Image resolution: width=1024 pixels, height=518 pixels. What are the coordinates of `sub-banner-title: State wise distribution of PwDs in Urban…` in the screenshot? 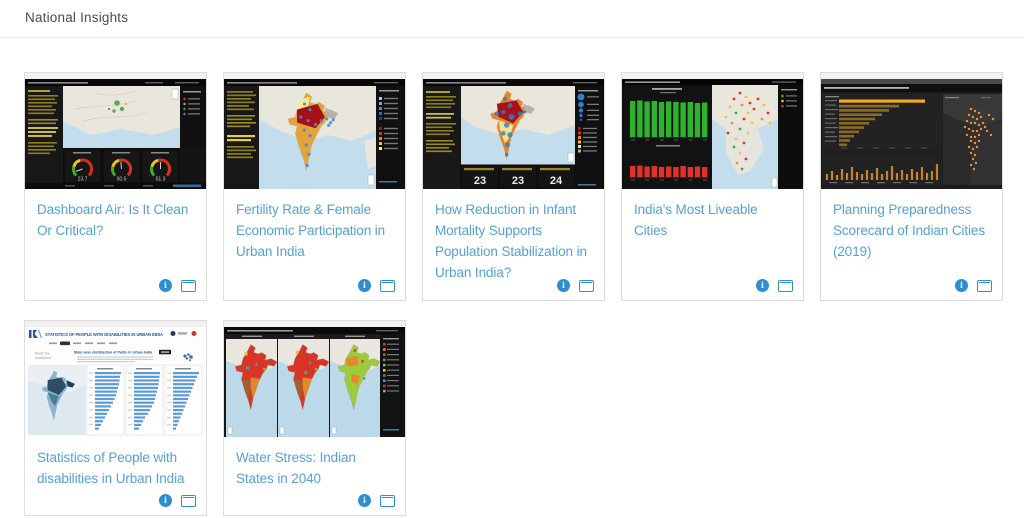 It's located at (113, 353).